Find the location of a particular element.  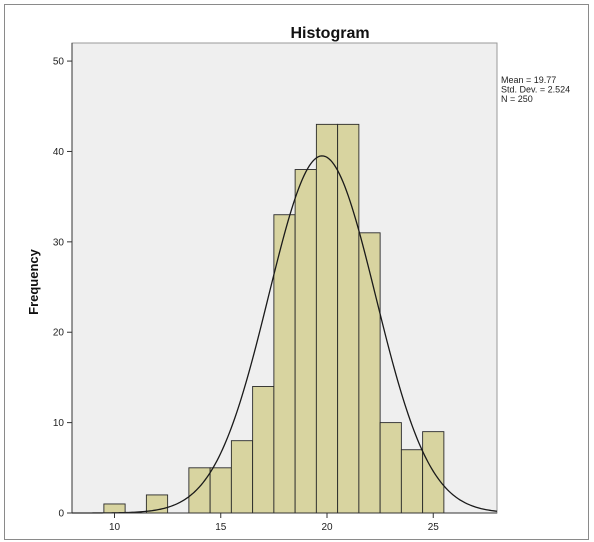

stats-line: Mean = 19.77 is located at coordinates (528, 80).